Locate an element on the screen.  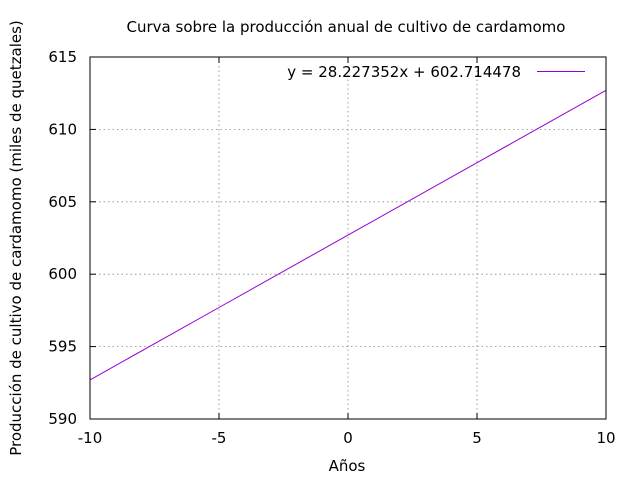
y-tick-label: 600 is located at coordinates (62, 274).